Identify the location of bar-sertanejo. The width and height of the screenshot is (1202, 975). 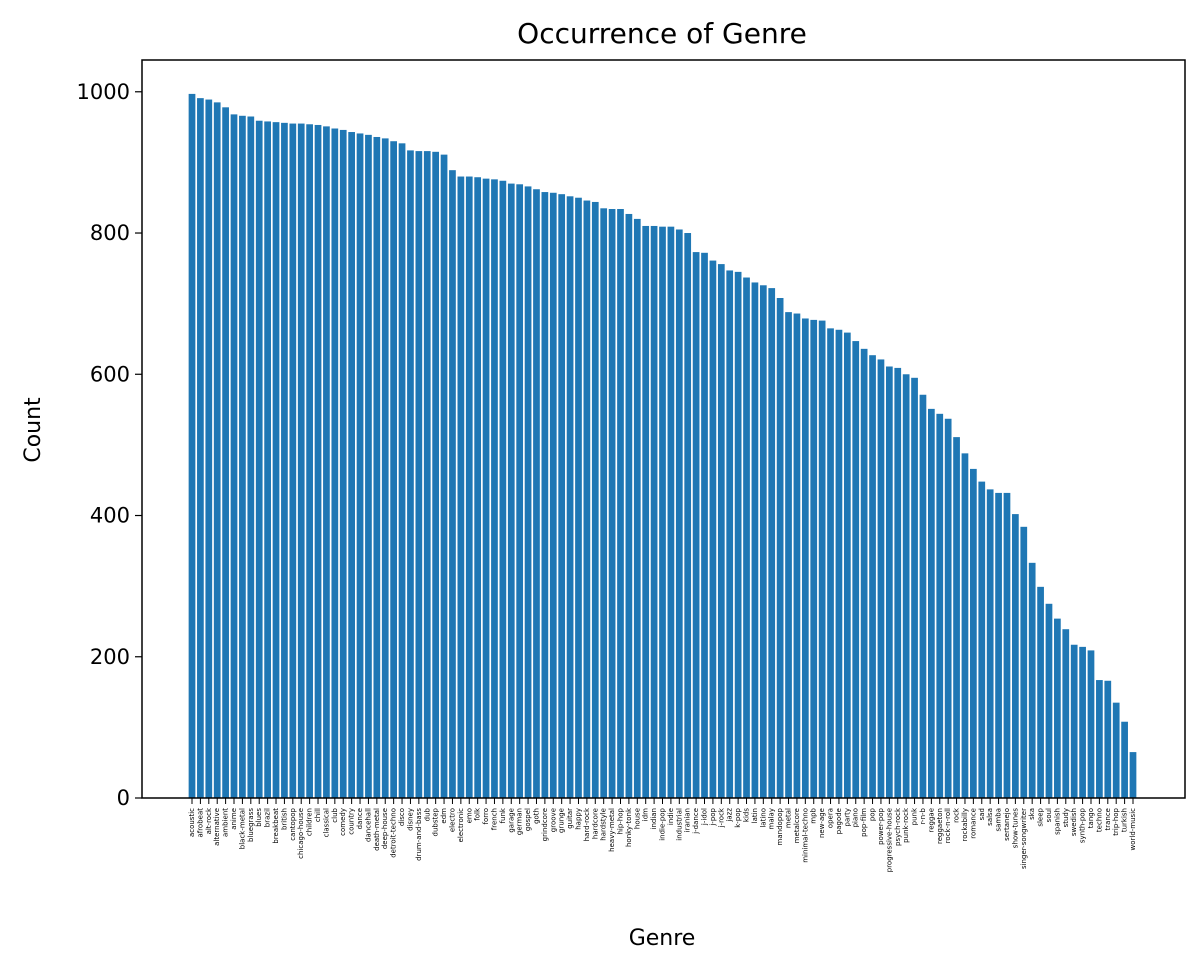
(1007, 645).